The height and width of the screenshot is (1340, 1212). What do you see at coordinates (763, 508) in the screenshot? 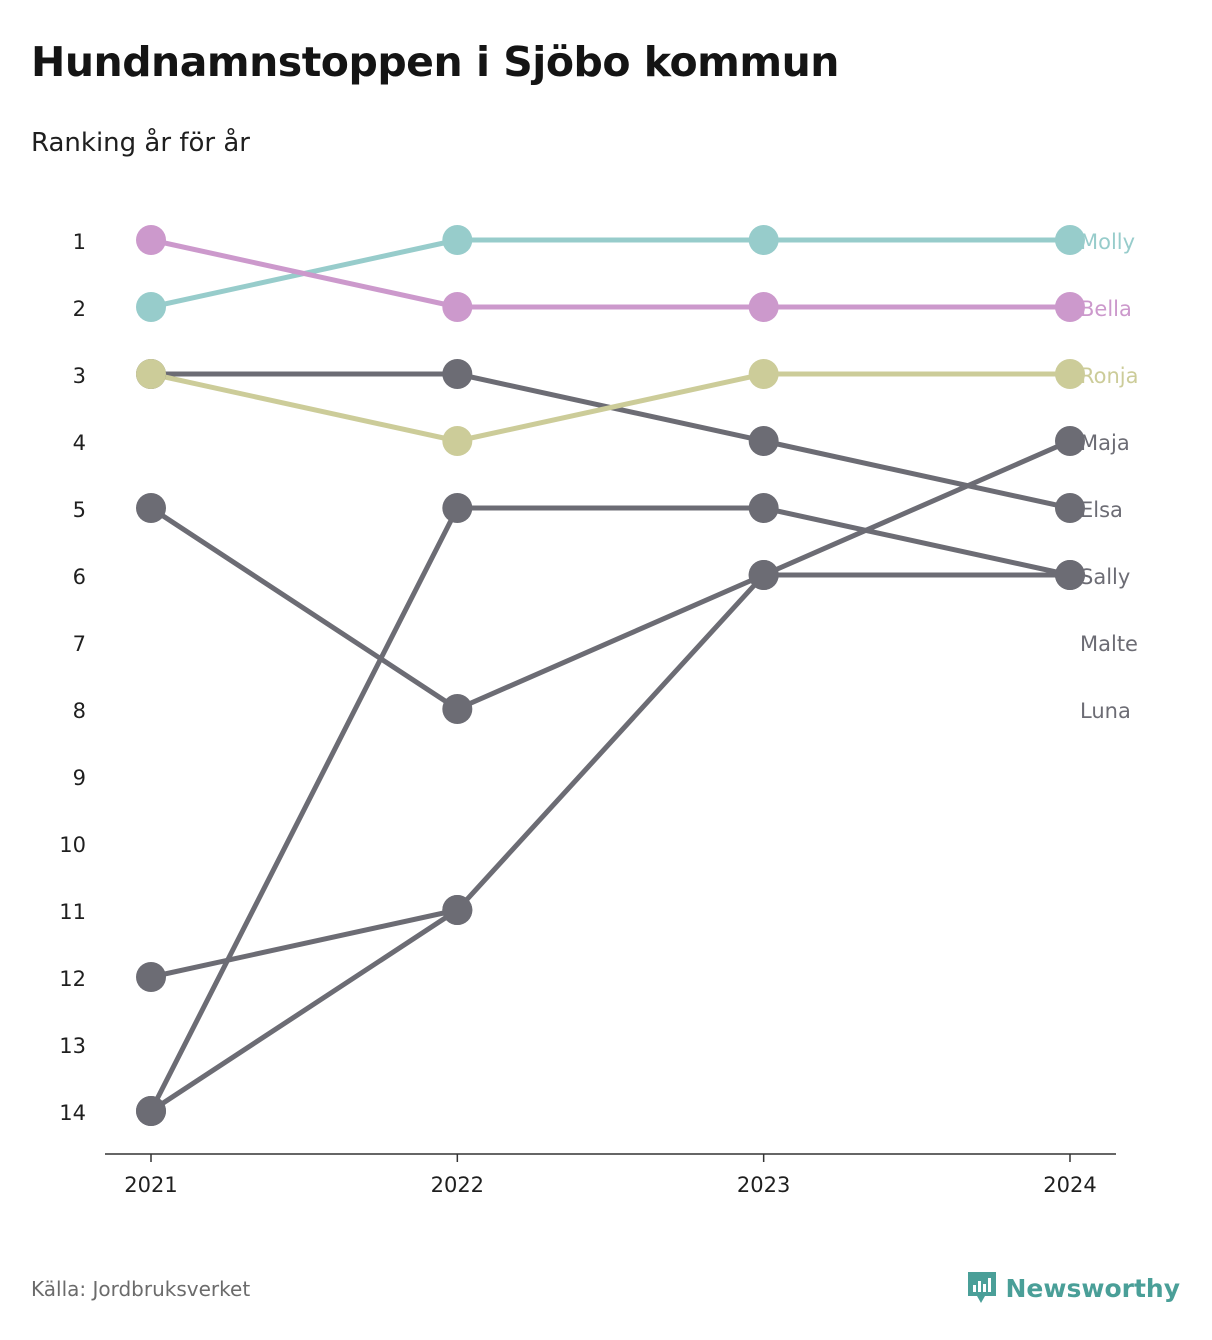
I see `point-luna-2023` at bounding box center [763, 508].